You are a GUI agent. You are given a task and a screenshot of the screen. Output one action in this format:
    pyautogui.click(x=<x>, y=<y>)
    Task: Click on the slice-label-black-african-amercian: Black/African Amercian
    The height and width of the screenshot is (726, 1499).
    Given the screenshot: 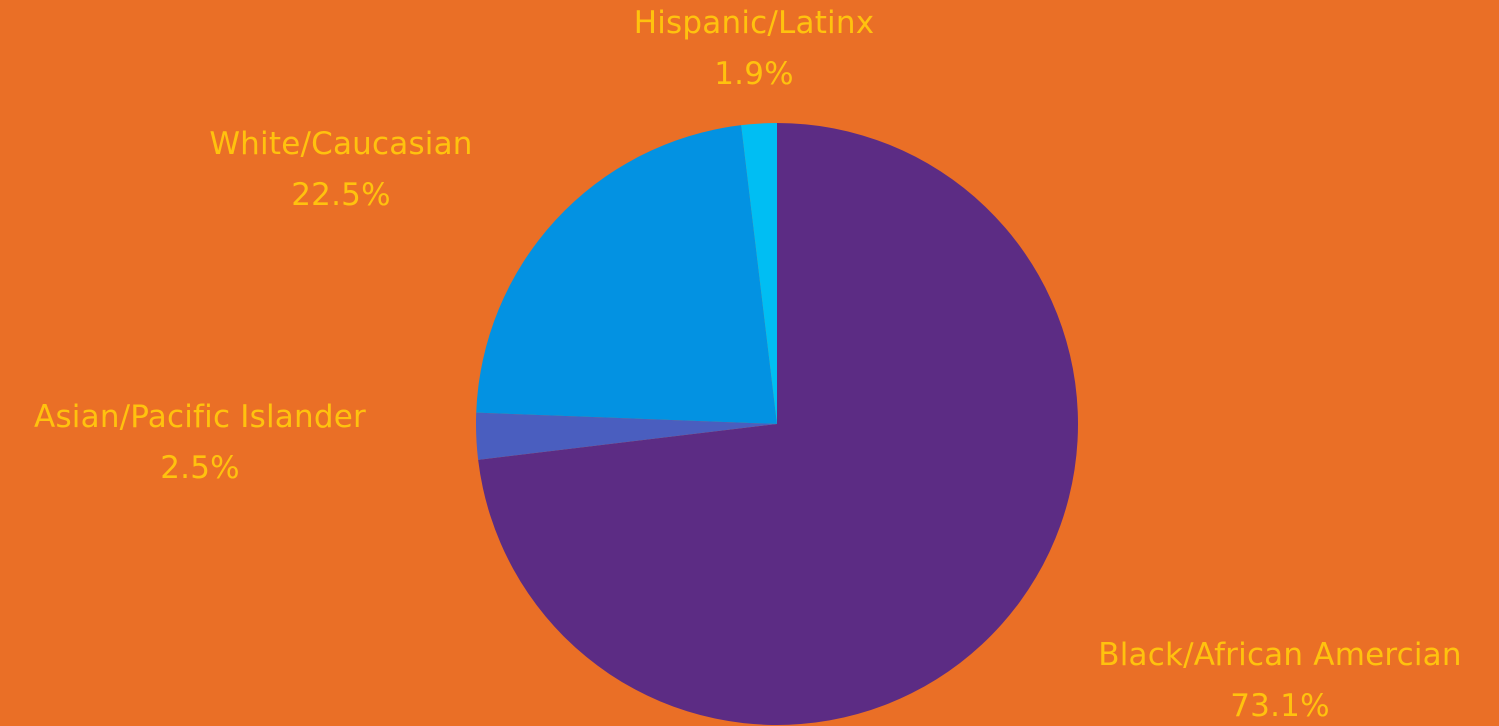 What is the action you would take?
    pyautogui.click(x=1279, y=655)
    